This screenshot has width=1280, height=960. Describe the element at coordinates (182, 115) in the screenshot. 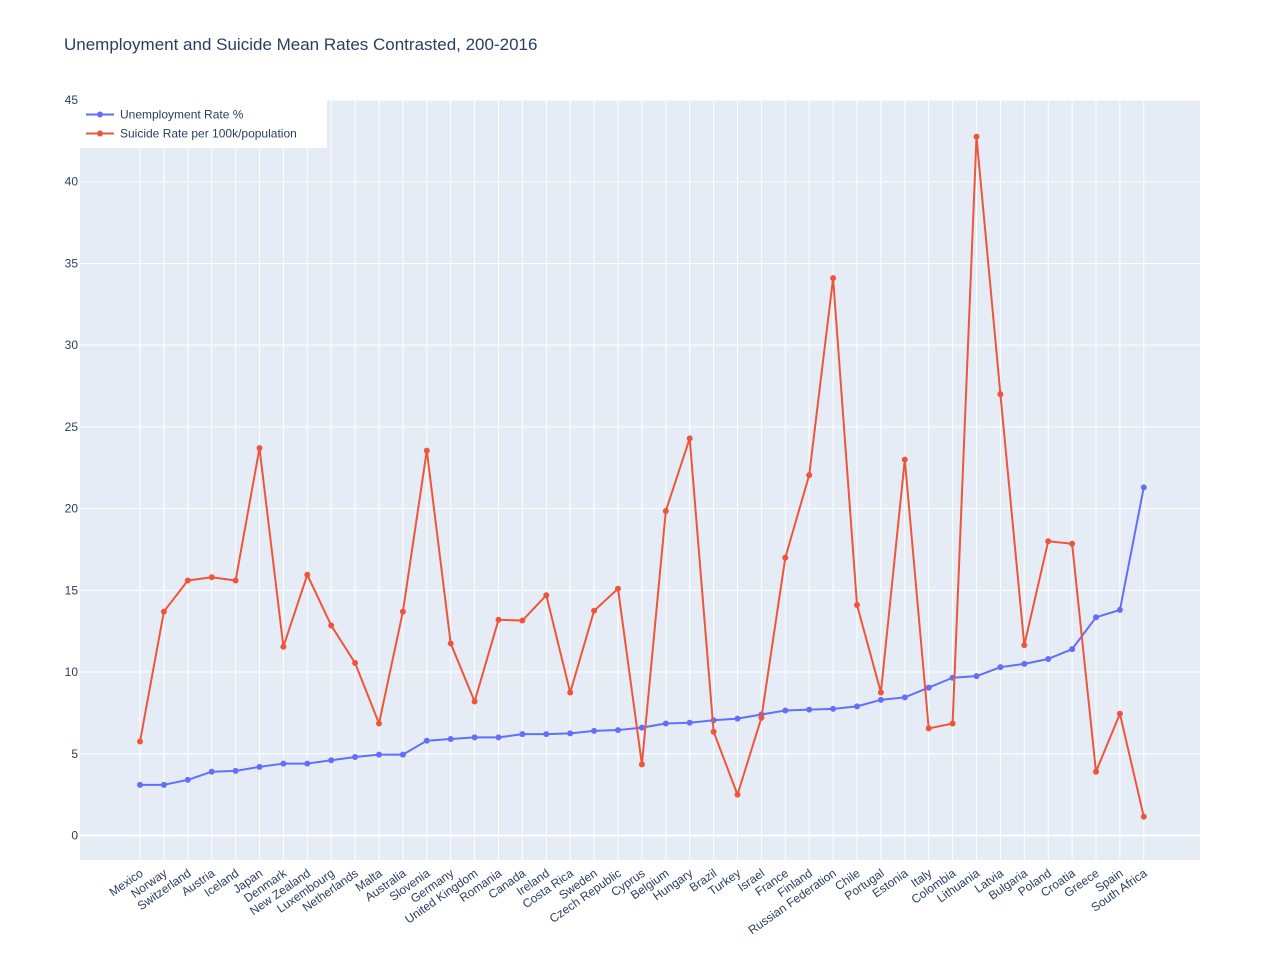

I see `legend-label-unemployment: Unemployment Rate %` at that location.